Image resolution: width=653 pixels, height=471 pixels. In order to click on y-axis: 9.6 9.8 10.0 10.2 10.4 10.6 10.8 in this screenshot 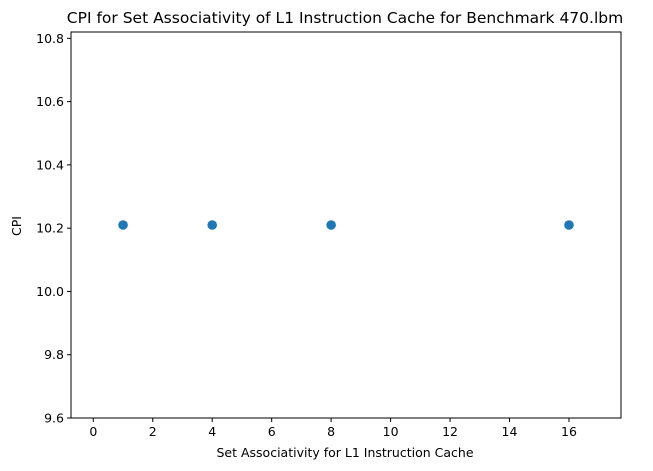, I will do `click(53, 228)`.